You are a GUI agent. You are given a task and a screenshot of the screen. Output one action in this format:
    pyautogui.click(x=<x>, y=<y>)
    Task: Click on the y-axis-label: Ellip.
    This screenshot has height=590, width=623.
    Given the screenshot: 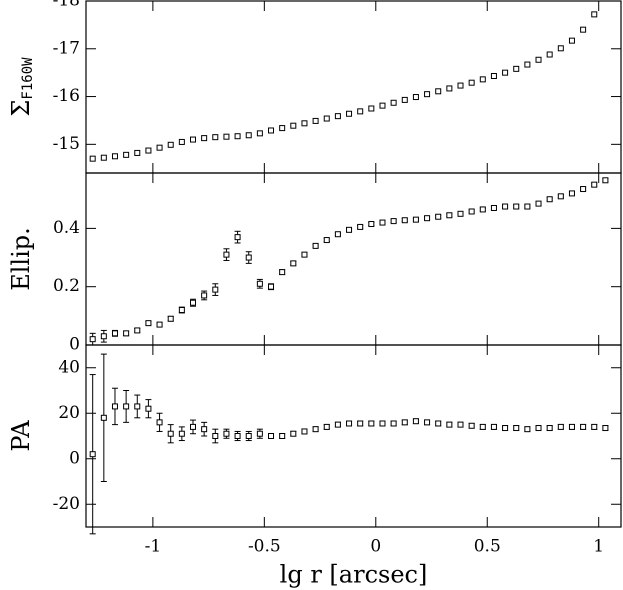 What is the action you would take?
    pyautogui.click(x=21, y=259)
    